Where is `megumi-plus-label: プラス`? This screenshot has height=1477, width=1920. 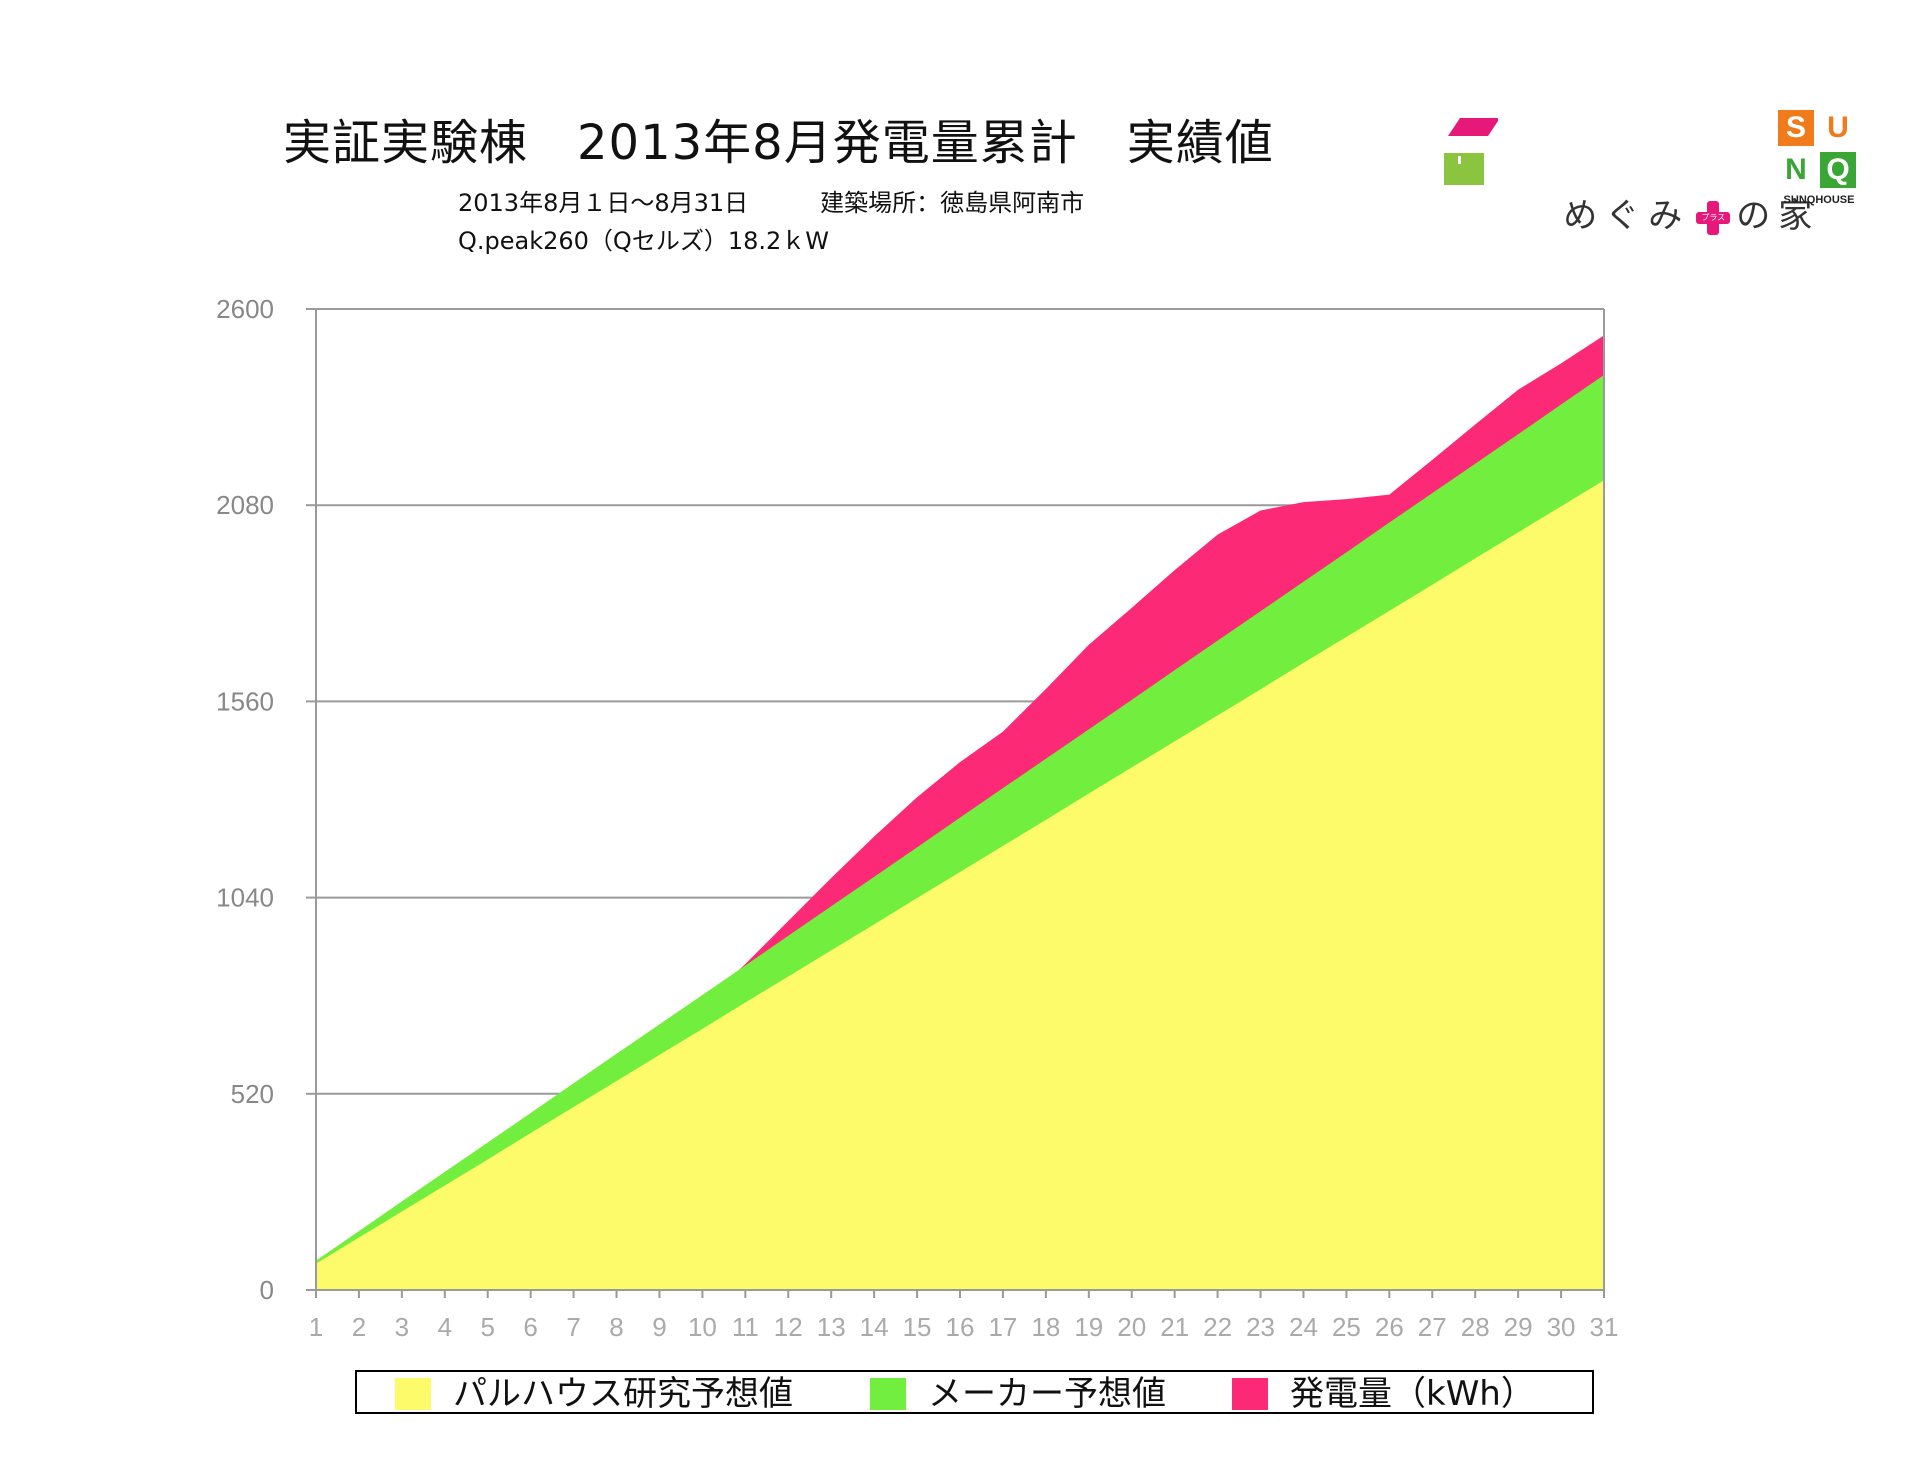 megumi-plus-label: プラス is located at coordinates (1713, 217).